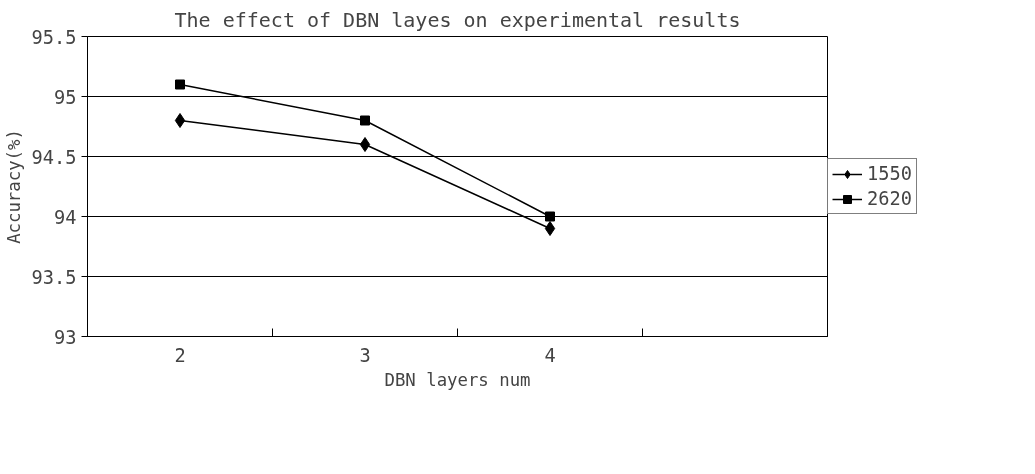  I want to click on legend-label: 1550, so click(889, 173).